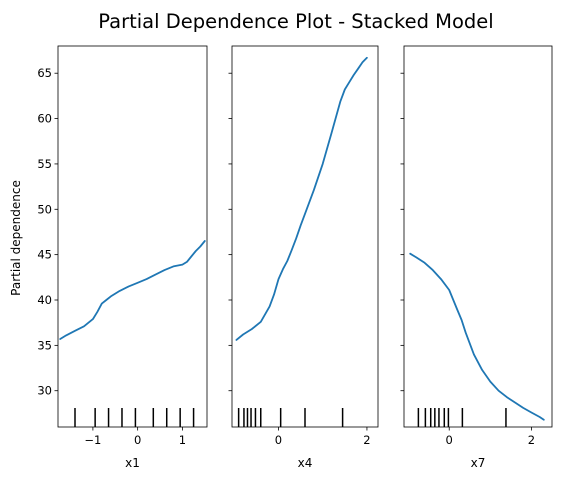  Describe the element at coordinates (132, 290) in the screenshot. I see `pd-line-x1` at that location.